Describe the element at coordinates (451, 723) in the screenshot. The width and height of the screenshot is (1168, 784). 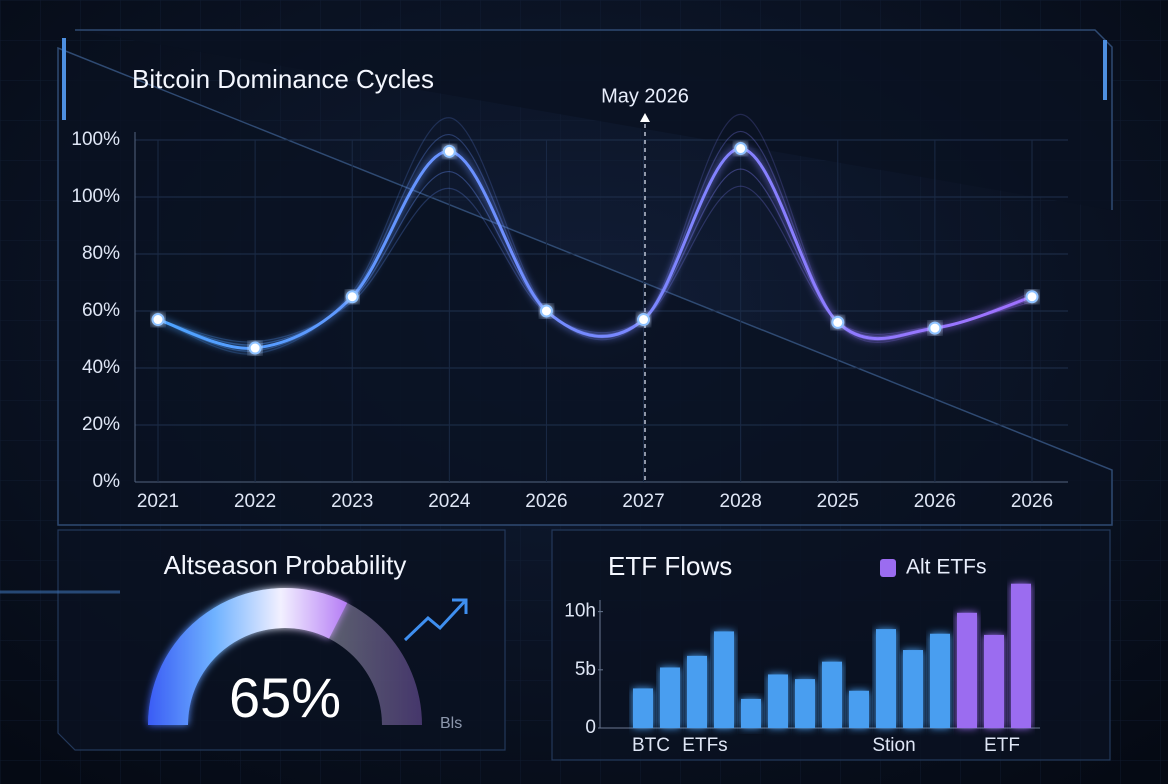
I see `gauge-note: Bls` at that location.